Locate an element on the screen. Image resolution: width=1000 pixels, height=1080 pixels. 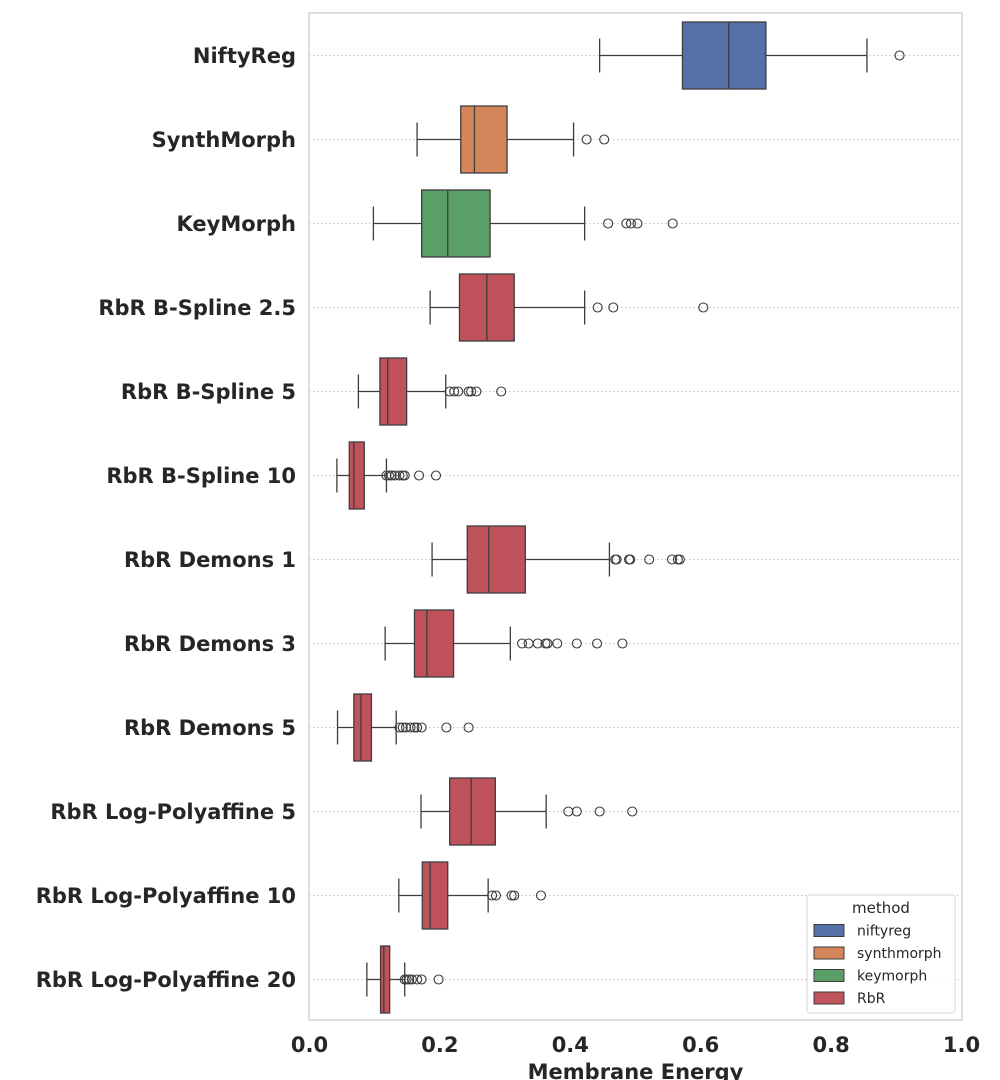
legend-label-rbr: RbR is located at coordinates (871, 999).